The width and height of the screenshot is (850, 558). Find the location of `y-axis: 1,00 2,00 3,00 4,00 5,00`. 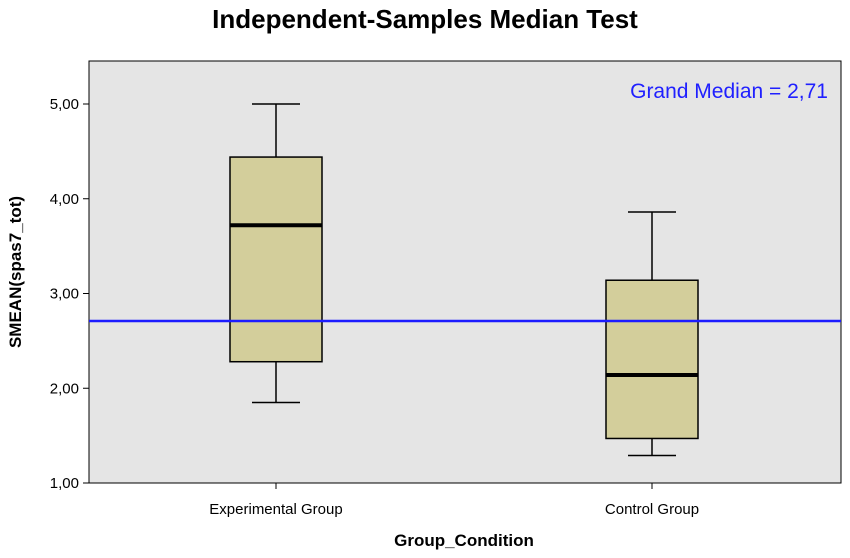

y-axis: 1,00 2,00 3,00 4,00 5,00 is located at coordinates (69, 294).